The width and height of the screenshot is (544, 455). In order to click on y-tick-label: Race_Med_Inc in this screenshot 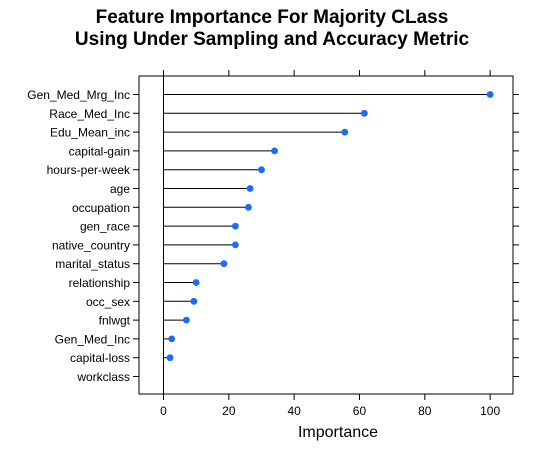, I will do `click(89, 114)`.